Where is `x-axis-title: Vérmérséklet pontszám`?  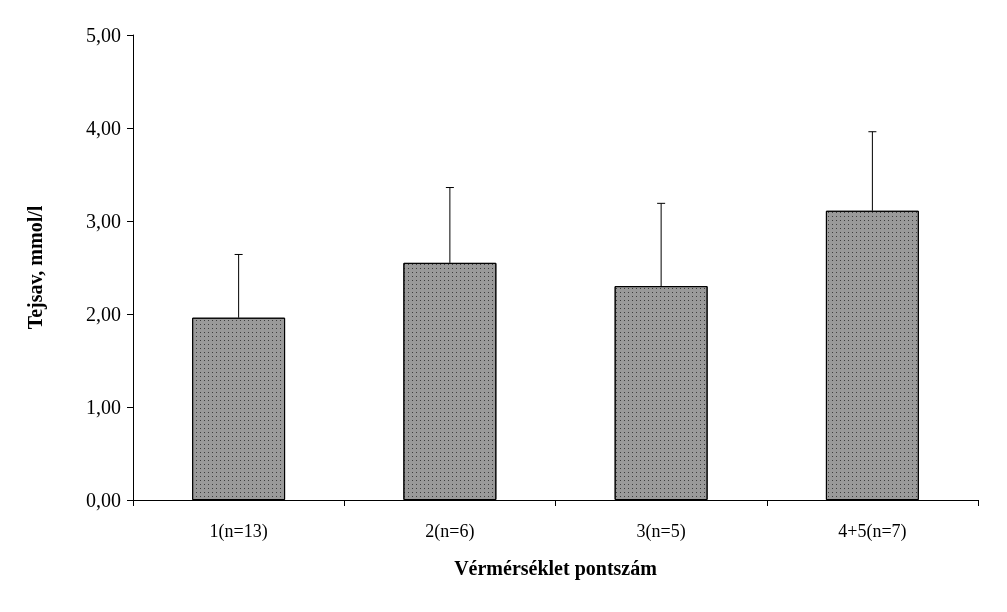
x-axis-title: Vérmérséklet pontszám is located at coordinates (556, 568).